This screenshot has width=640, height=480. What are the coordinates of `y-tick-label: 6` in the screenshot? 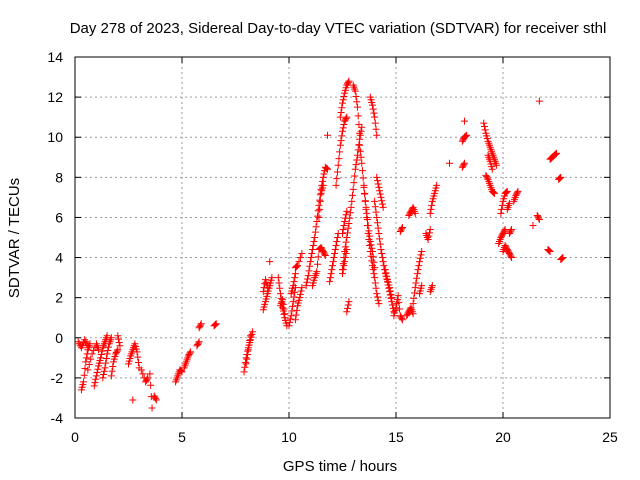 It's located at (59, 217).